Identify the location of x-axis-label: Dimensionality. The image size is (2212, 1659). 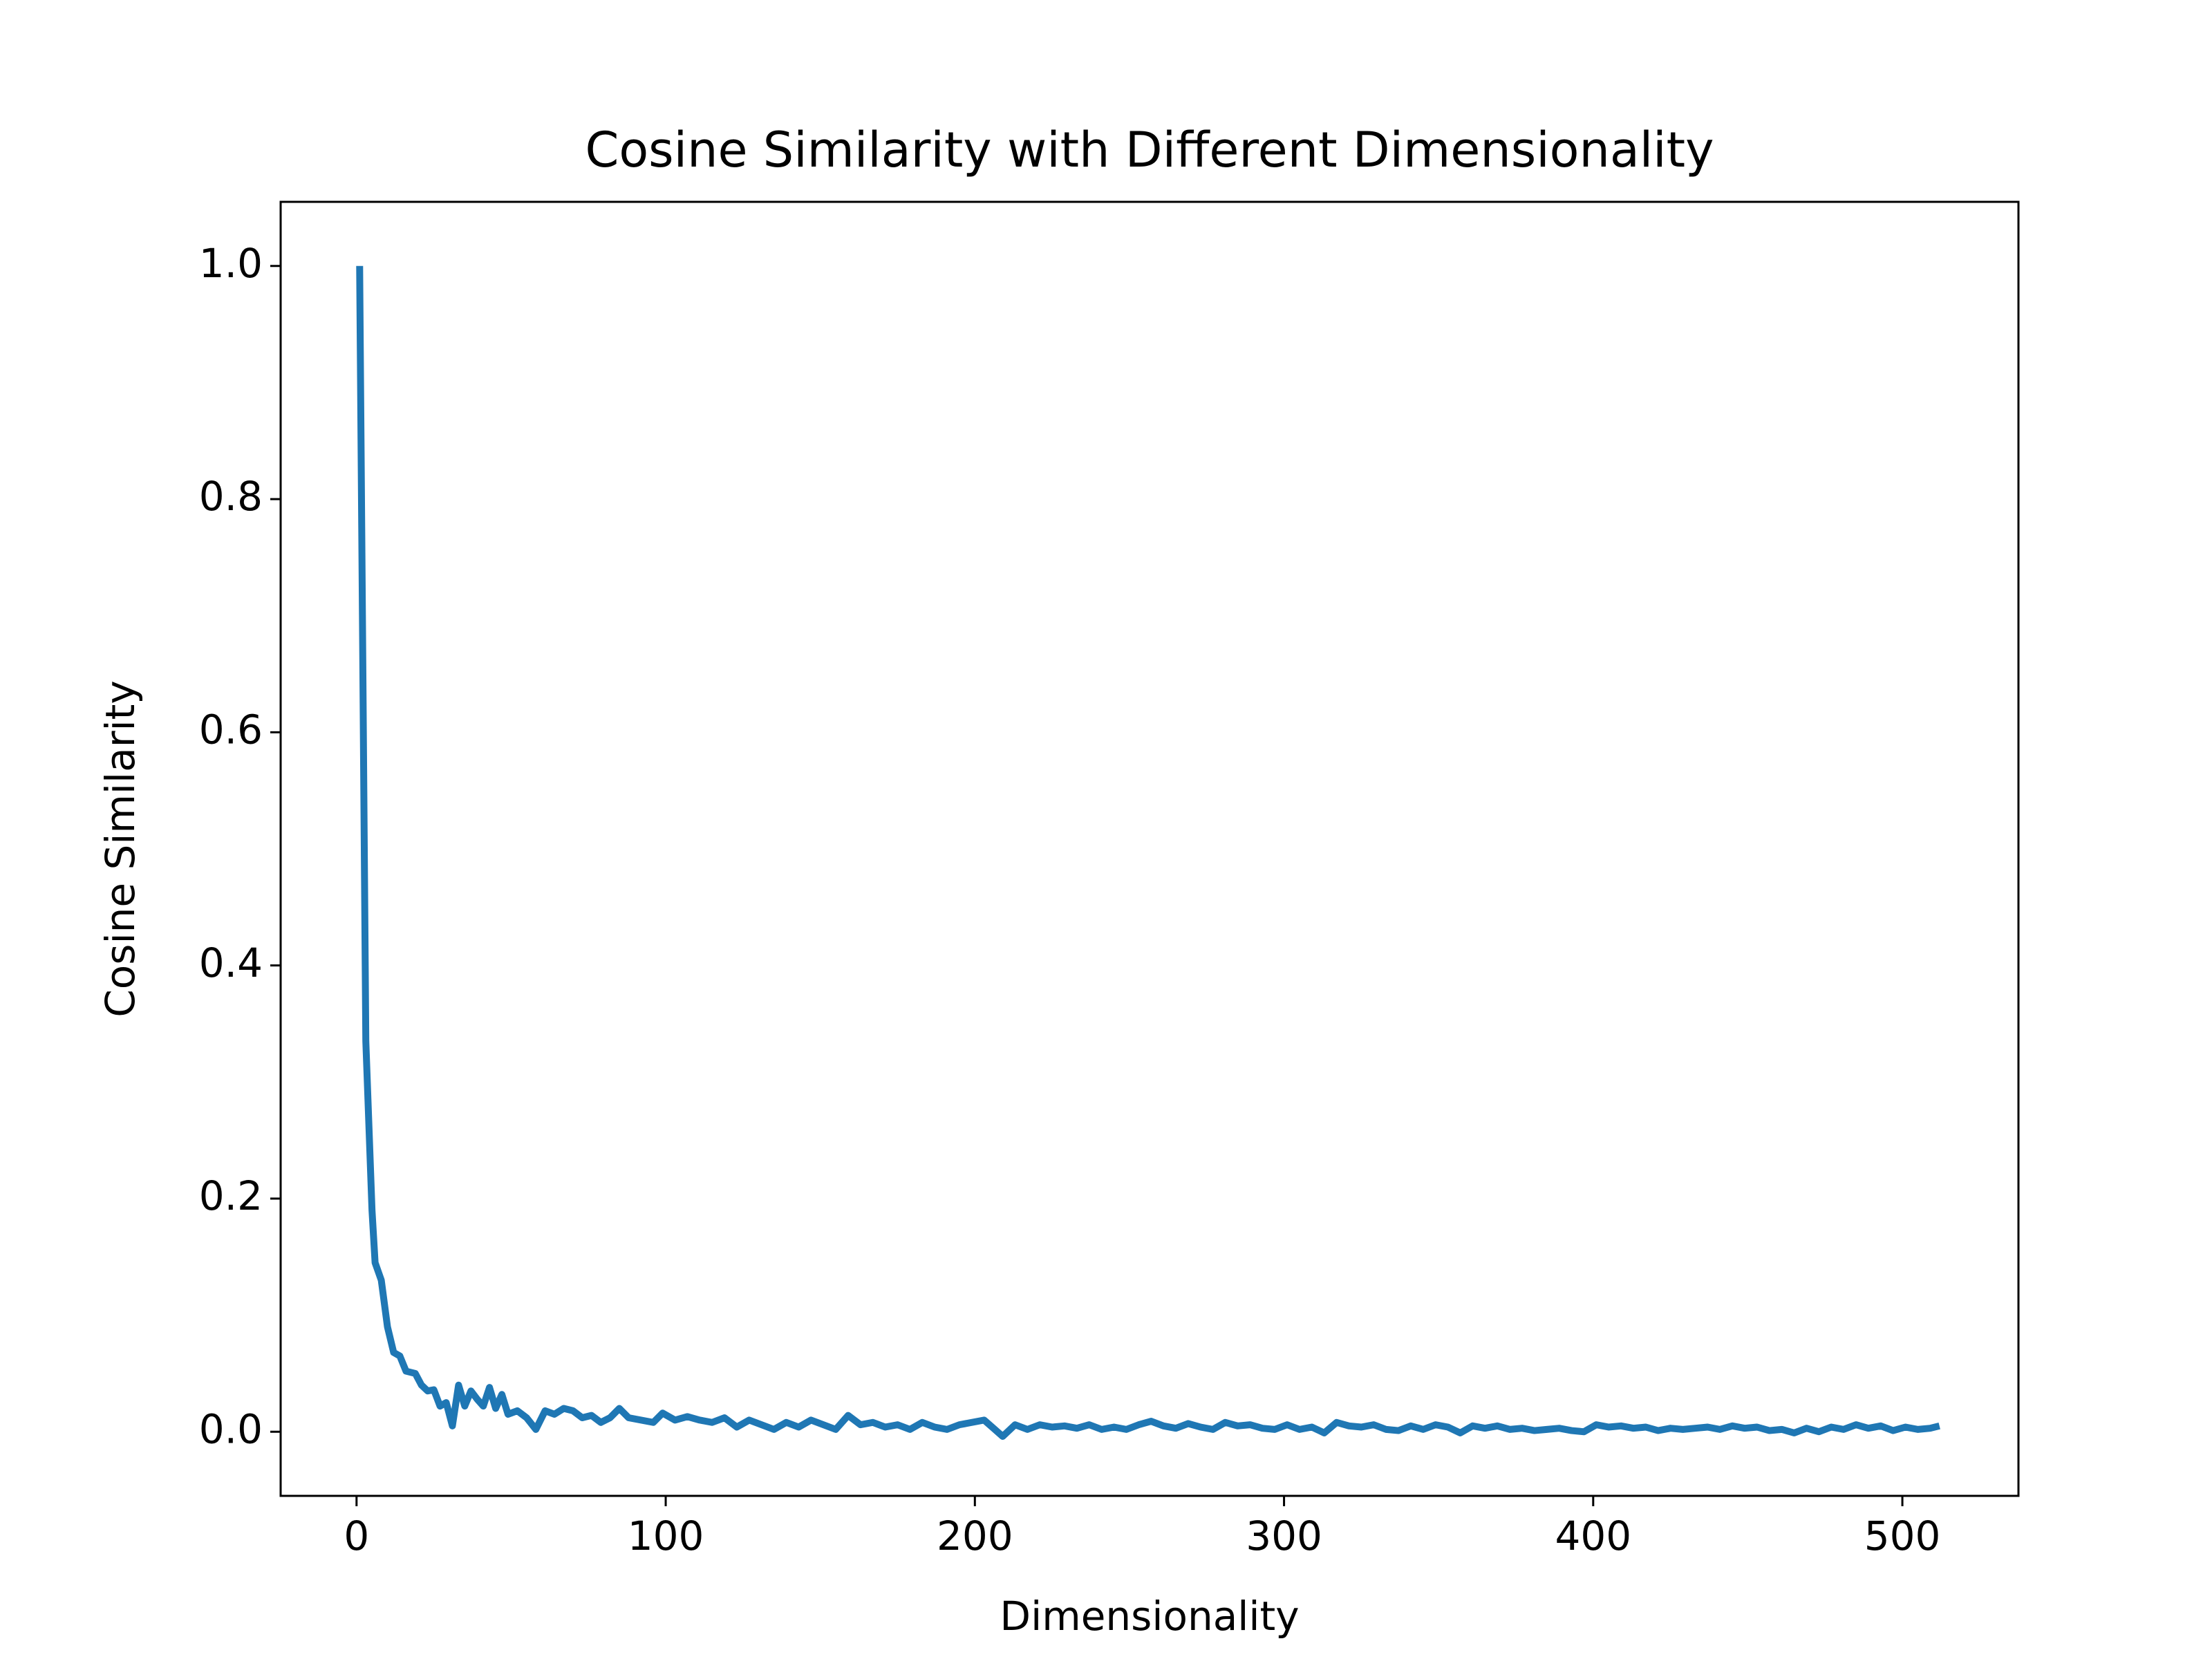
(1149, 1616).